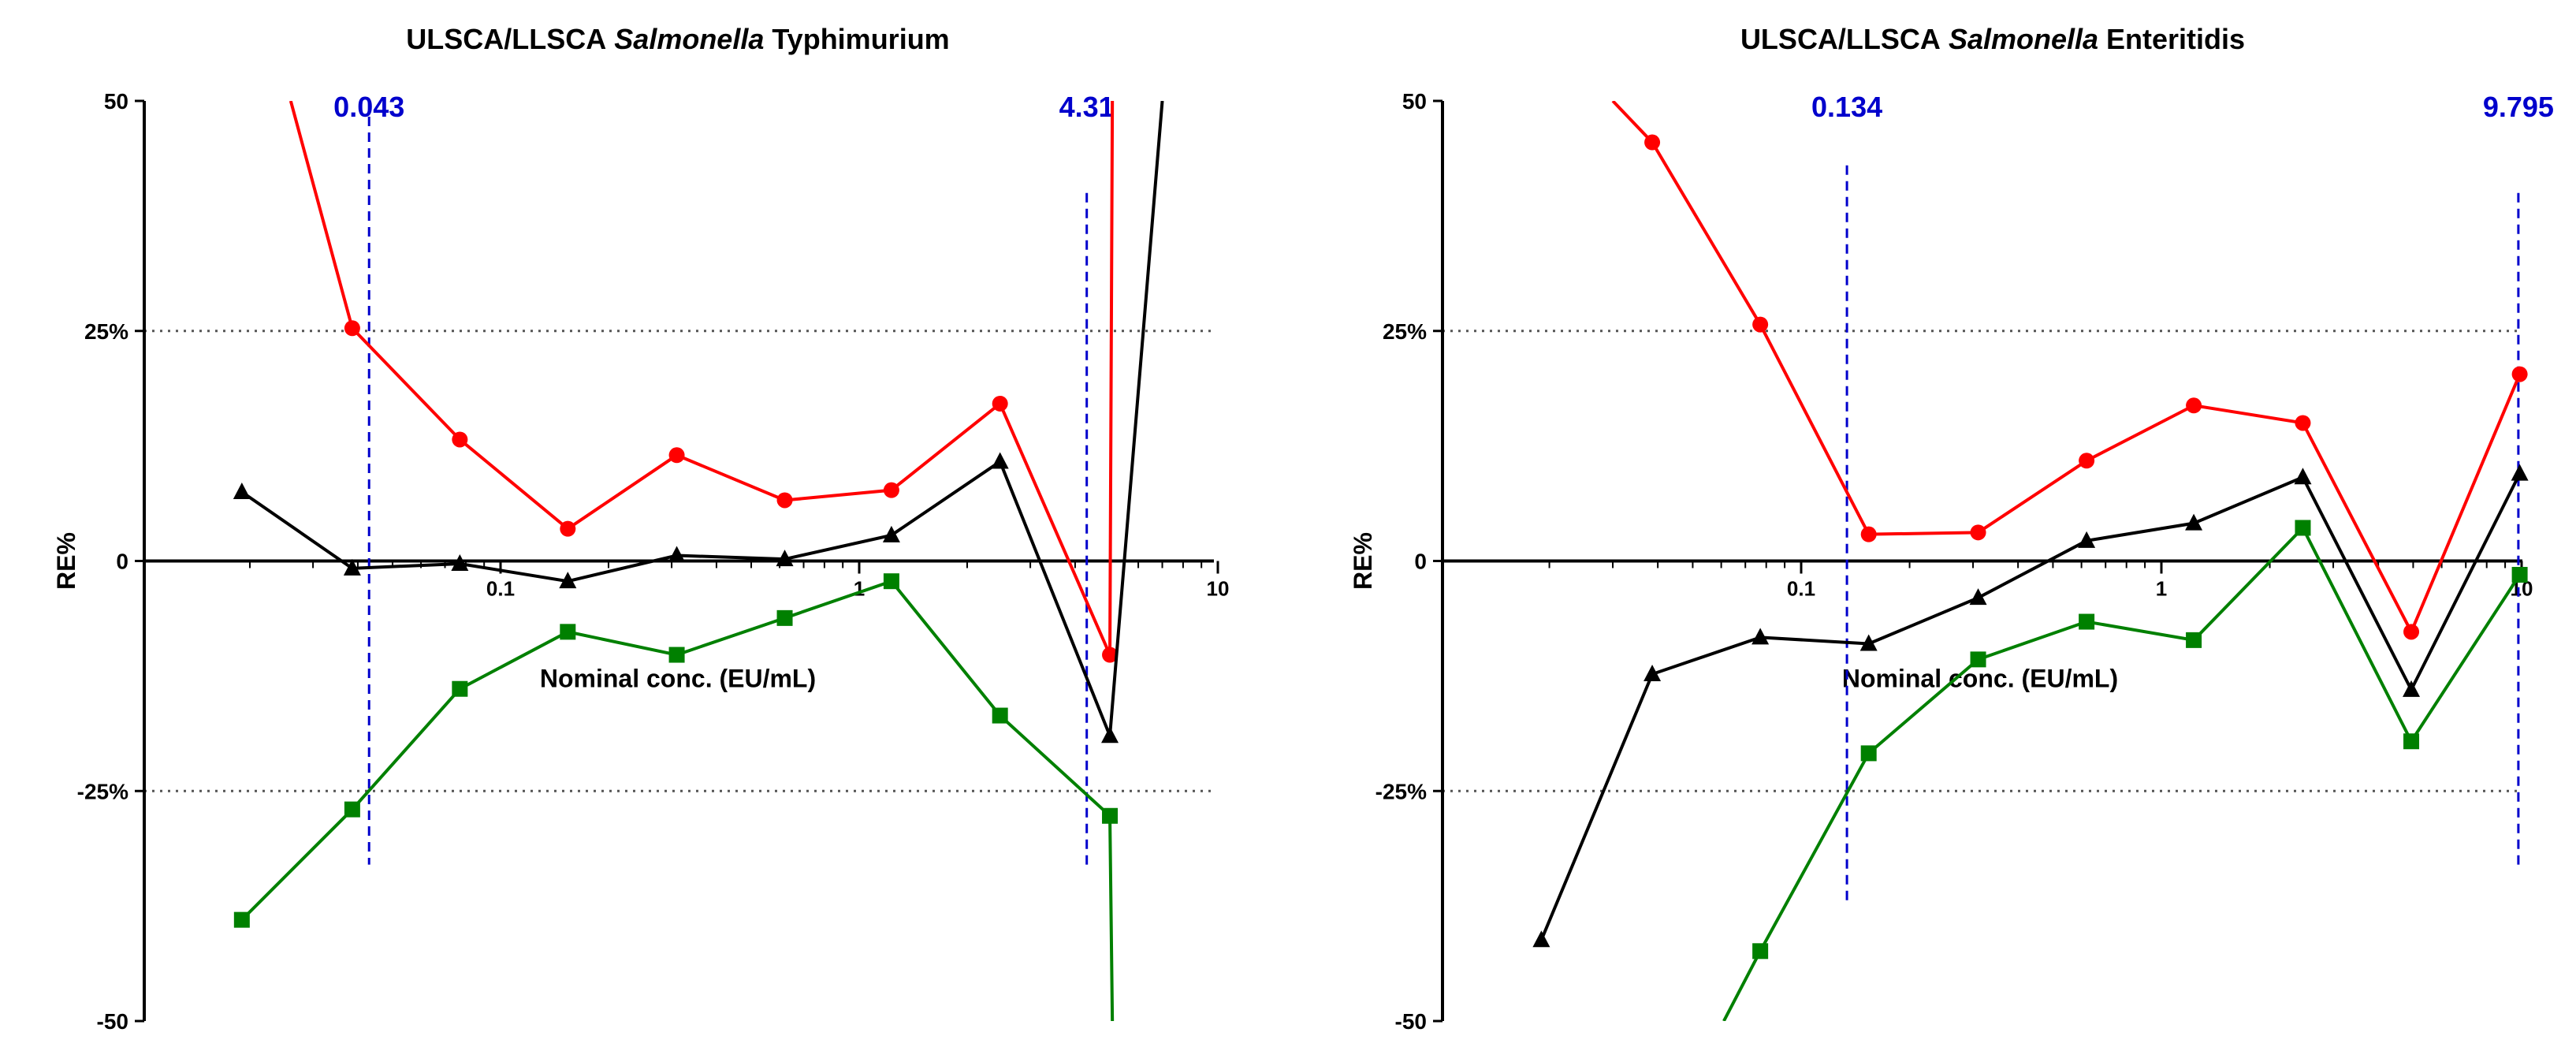 This screenshot has width=2576, height=1051. I want to click on chart-title-suffix: Typhimurium, so click(856, 39).